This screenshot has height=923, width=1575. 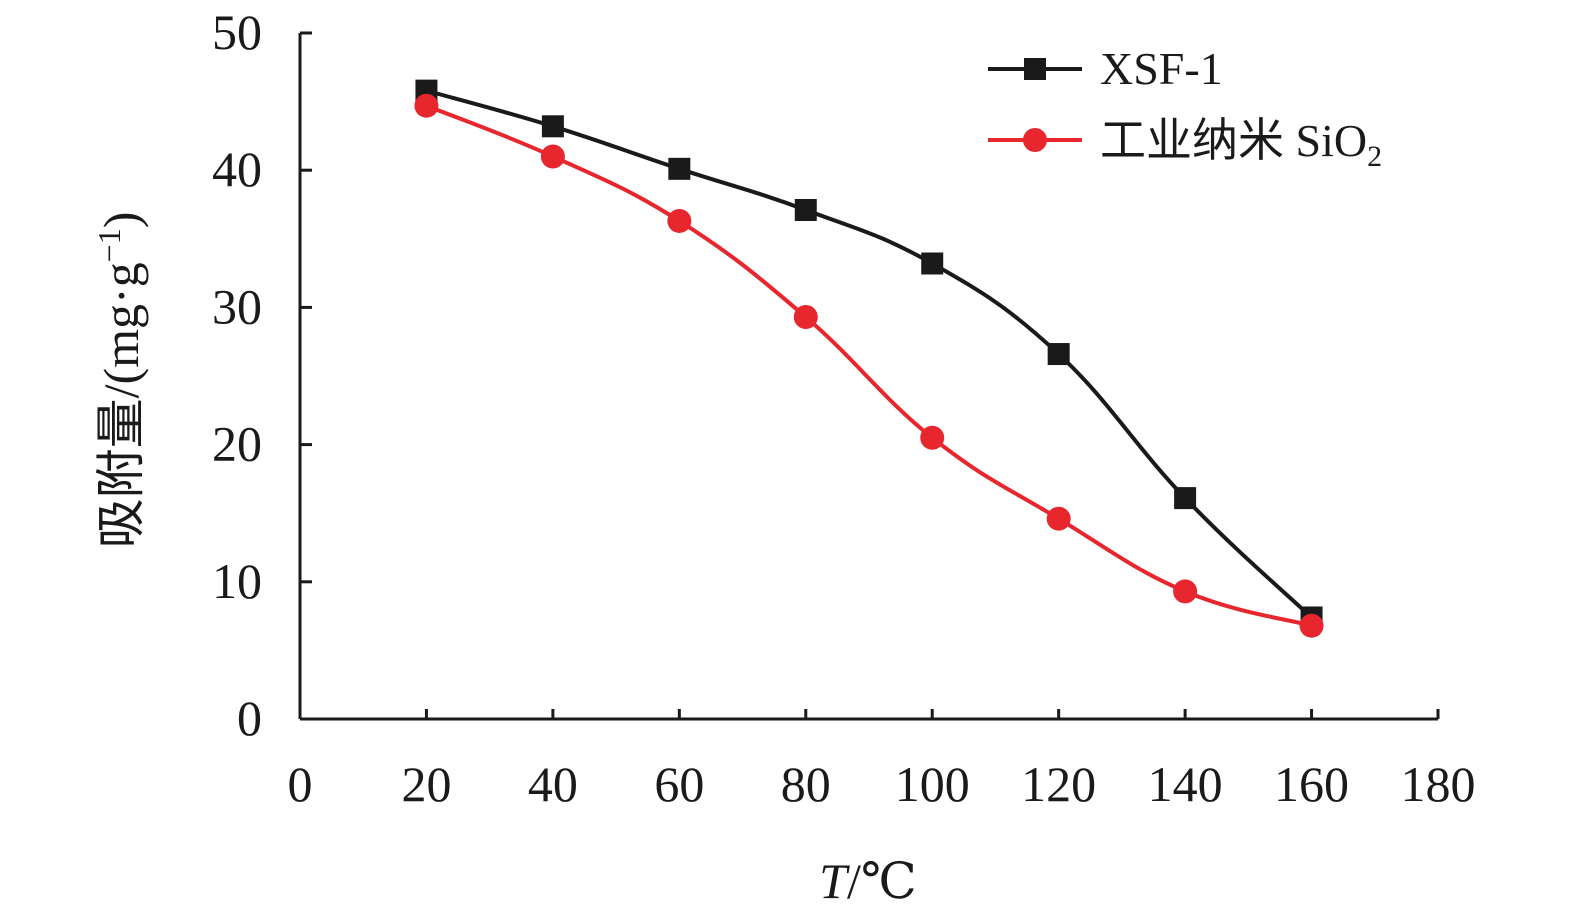 I want to click on legend-label-xsf1: XSF-1, so click(x=1161, y=68).